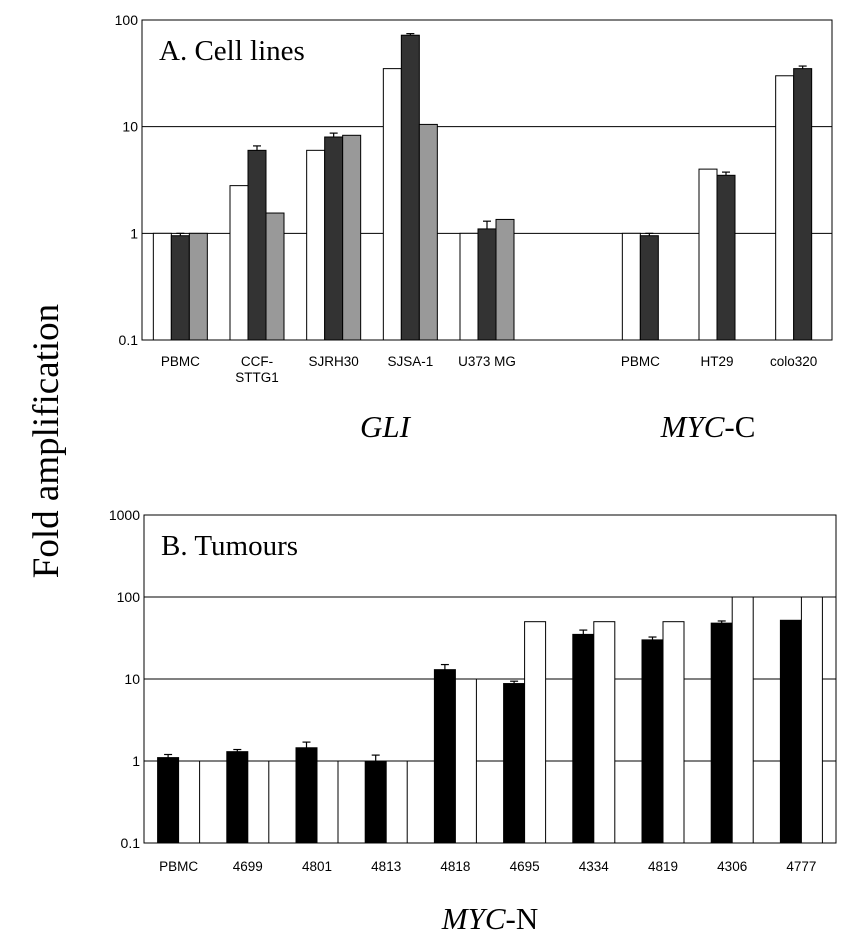  I want to click on group-label-gli-part: GLI, so click(386, 426).